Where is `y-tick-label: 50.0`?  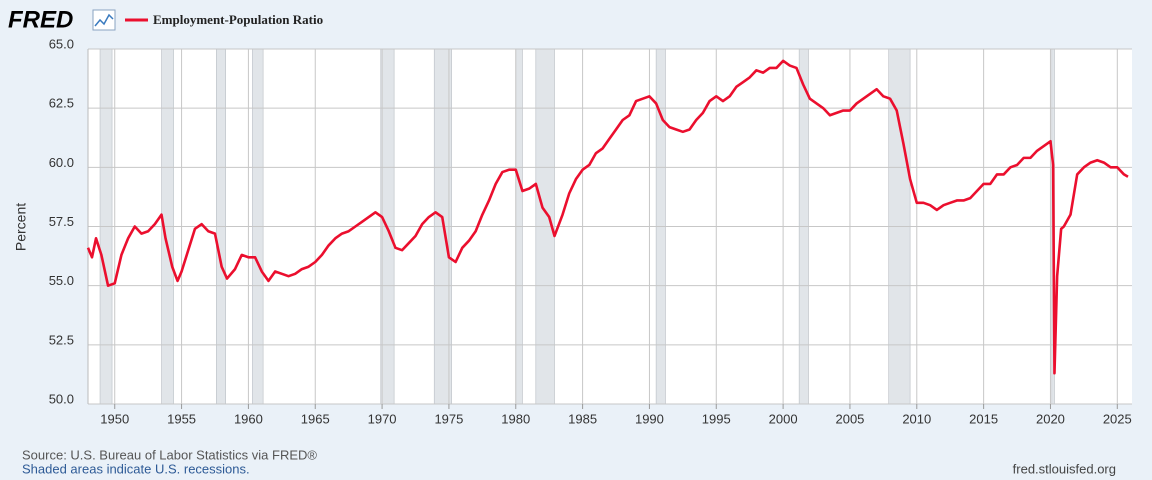
y-tick-label: 50.0 is located at coordinates (61, 398).